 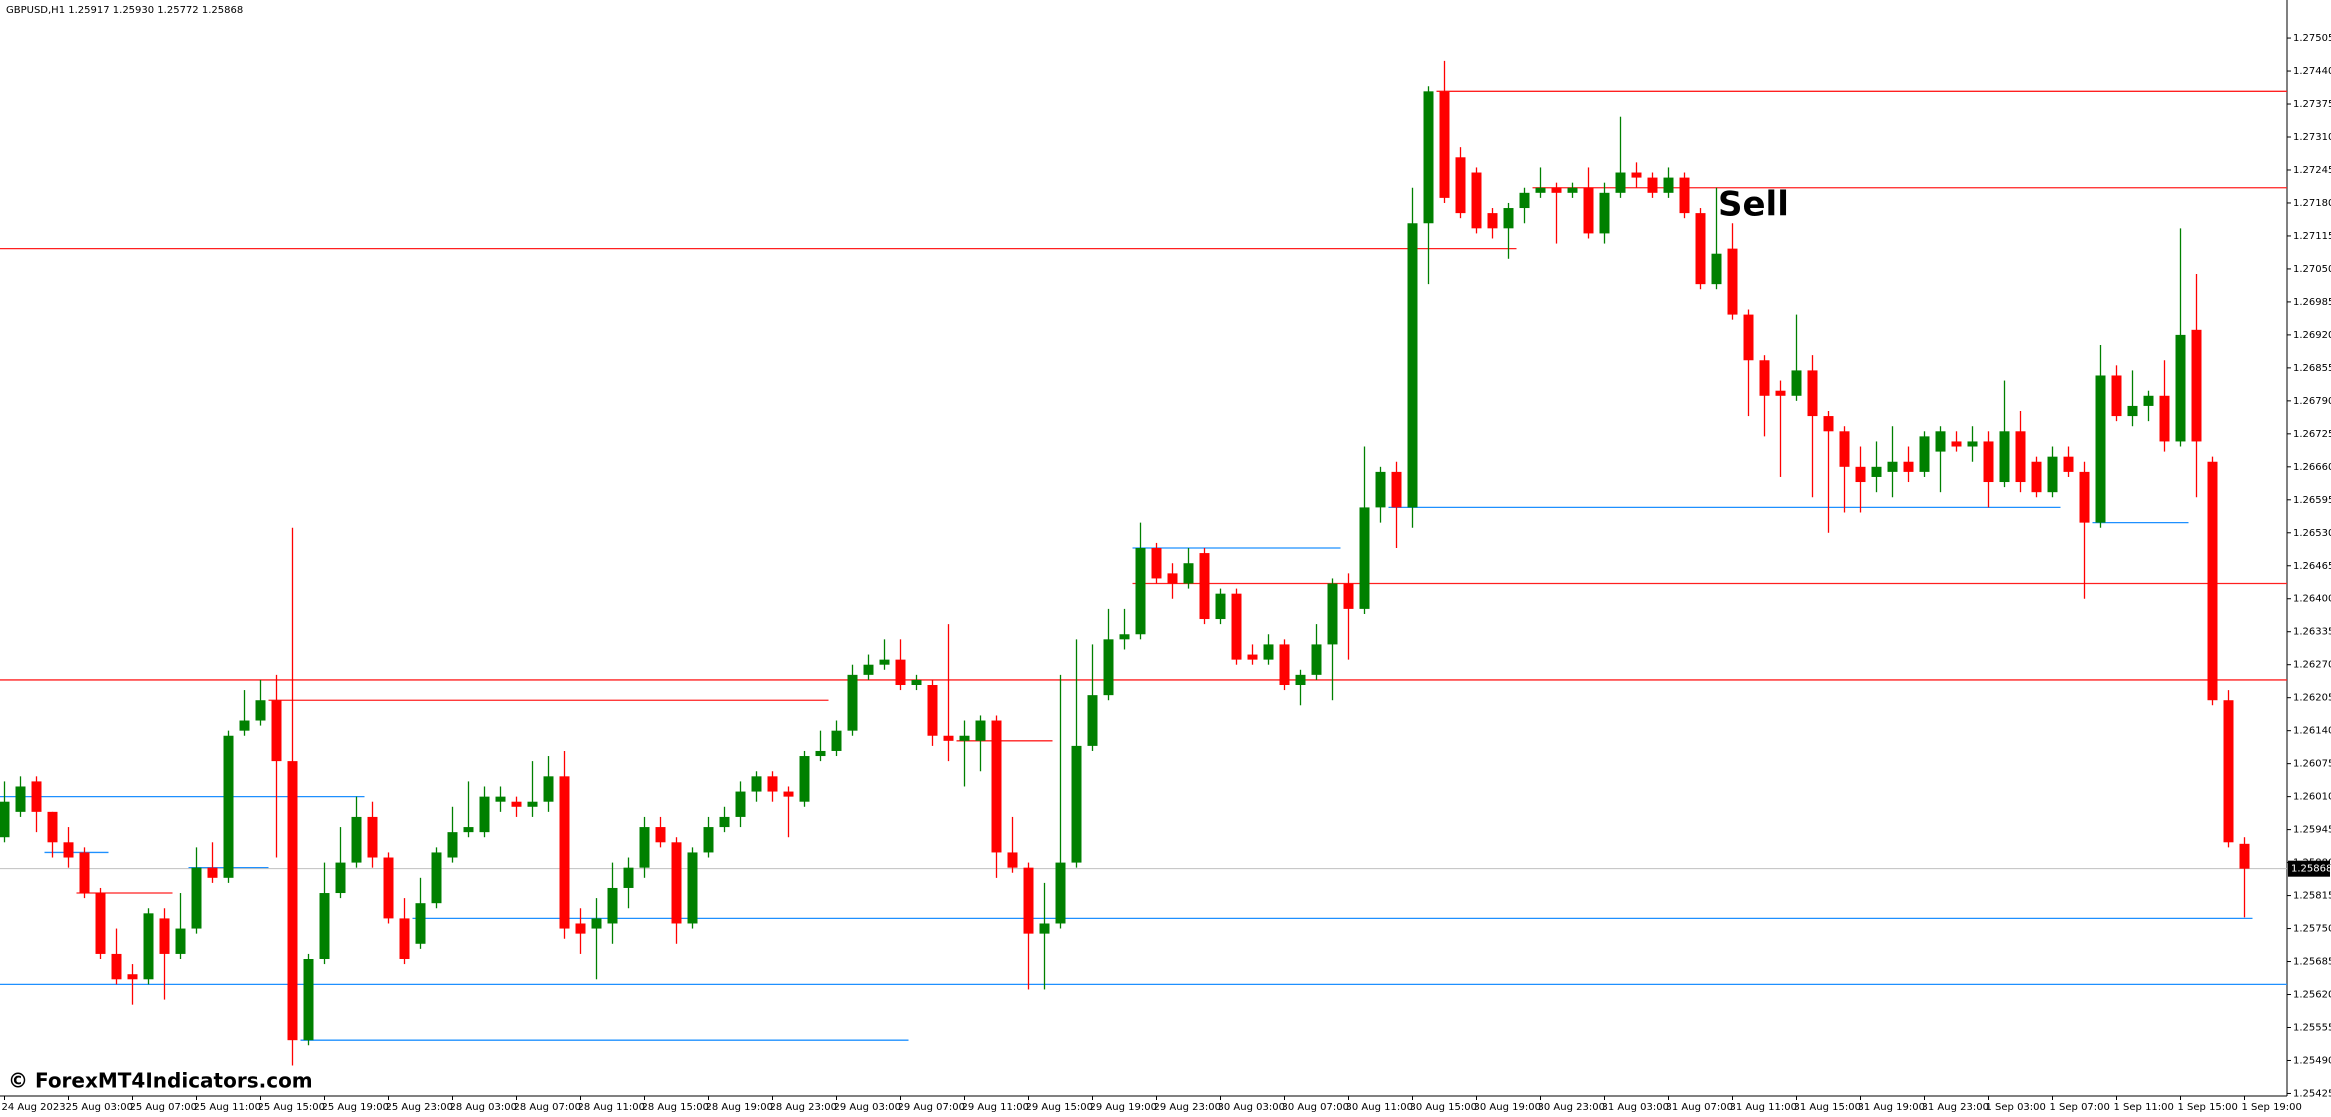 What do you see at coordinates (2312, 1060) in the screenshot?
I see `y-tick-label: 1.25490` at bounding box center [2312, 1060].